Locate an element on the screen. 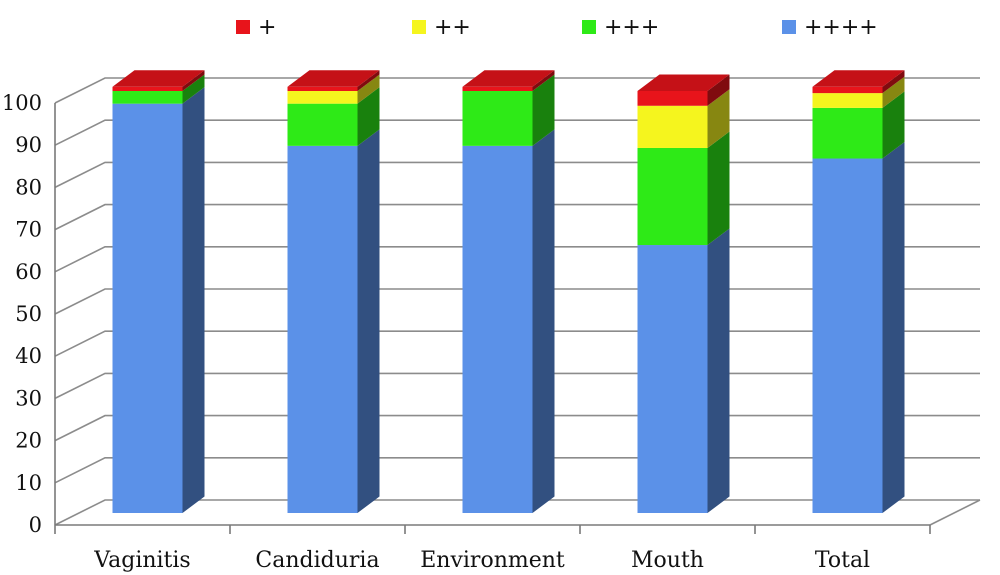  y-tick-label: 100 is located at coordinates (22, 103).